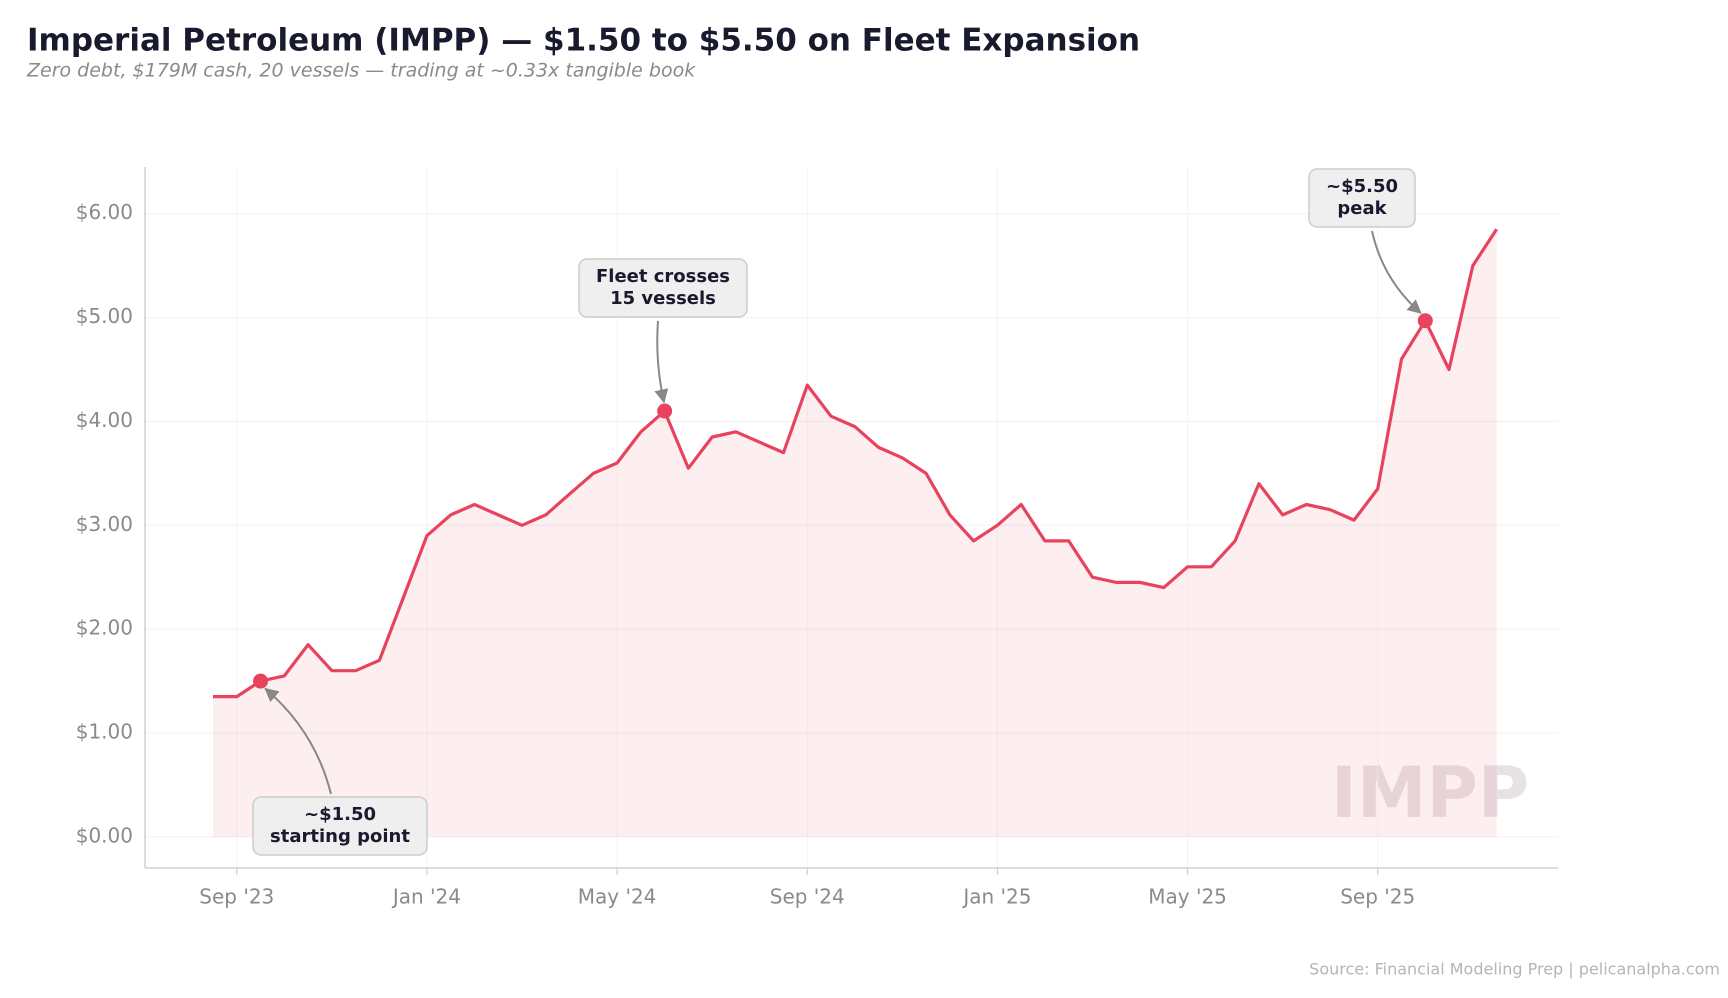  I want to click on x-tick-label: Sep '23, so click(236, 897).